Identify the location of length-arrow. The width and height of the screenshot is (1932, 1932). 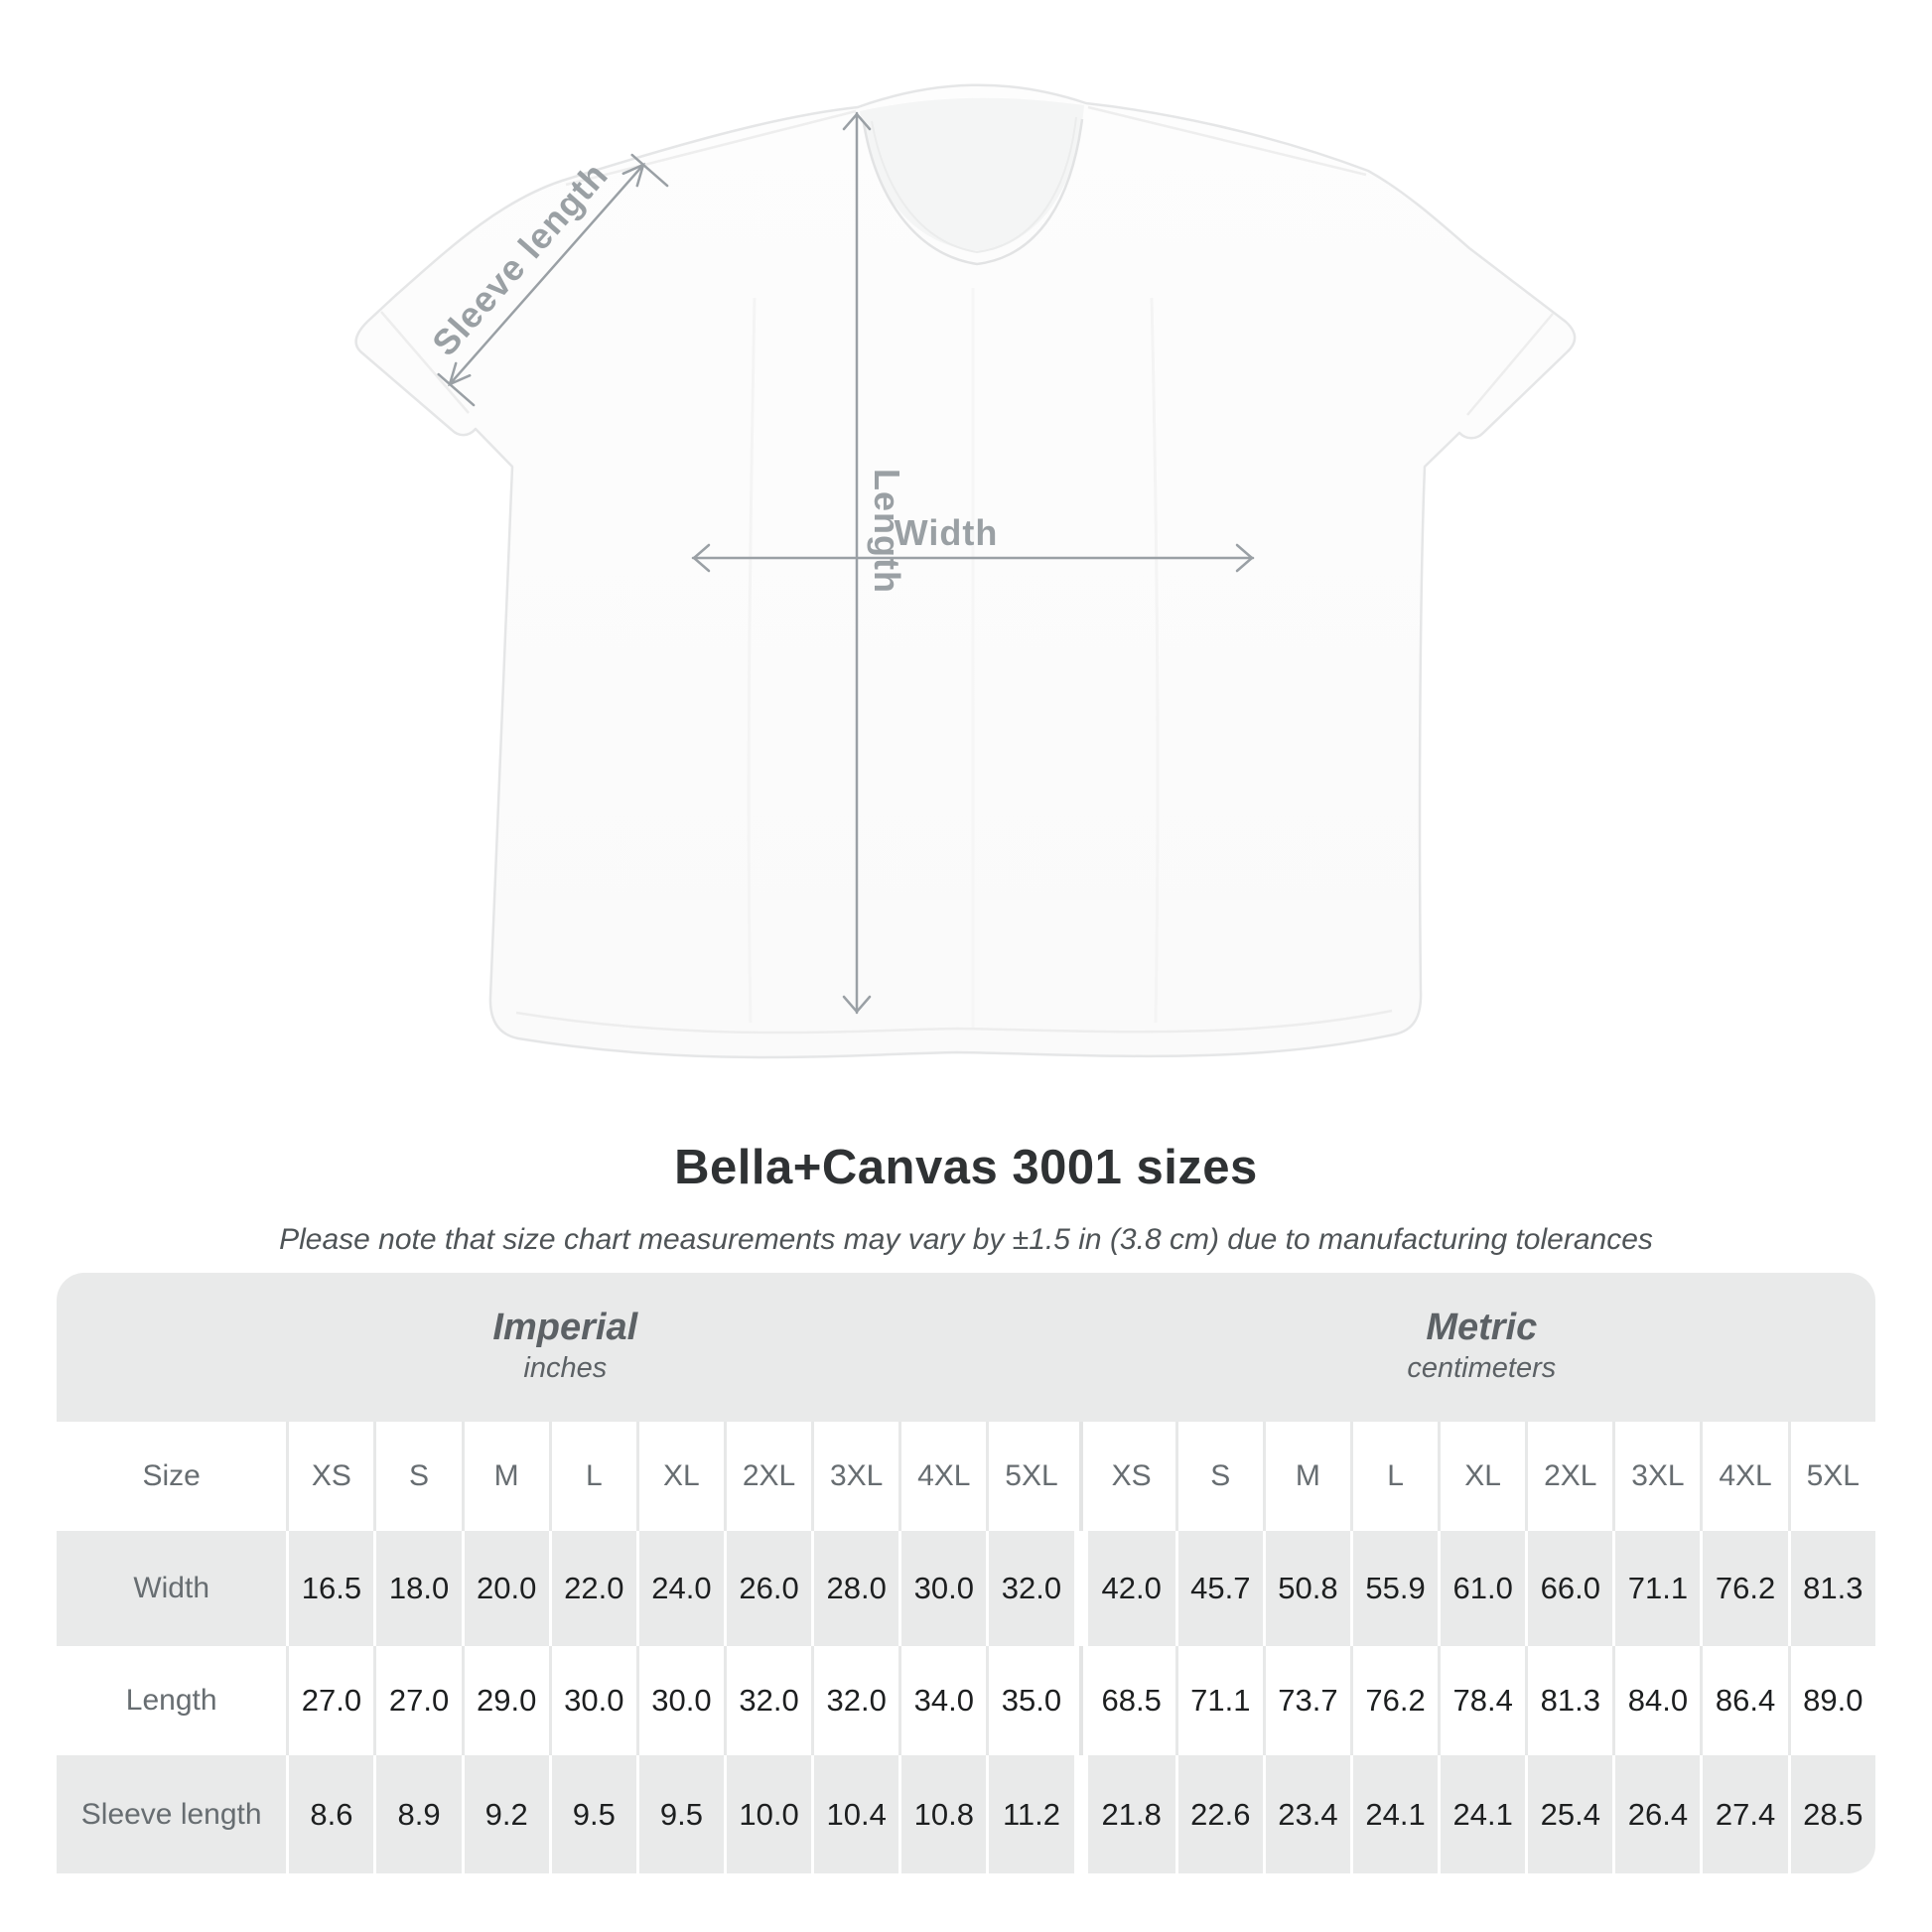
(857, 563).